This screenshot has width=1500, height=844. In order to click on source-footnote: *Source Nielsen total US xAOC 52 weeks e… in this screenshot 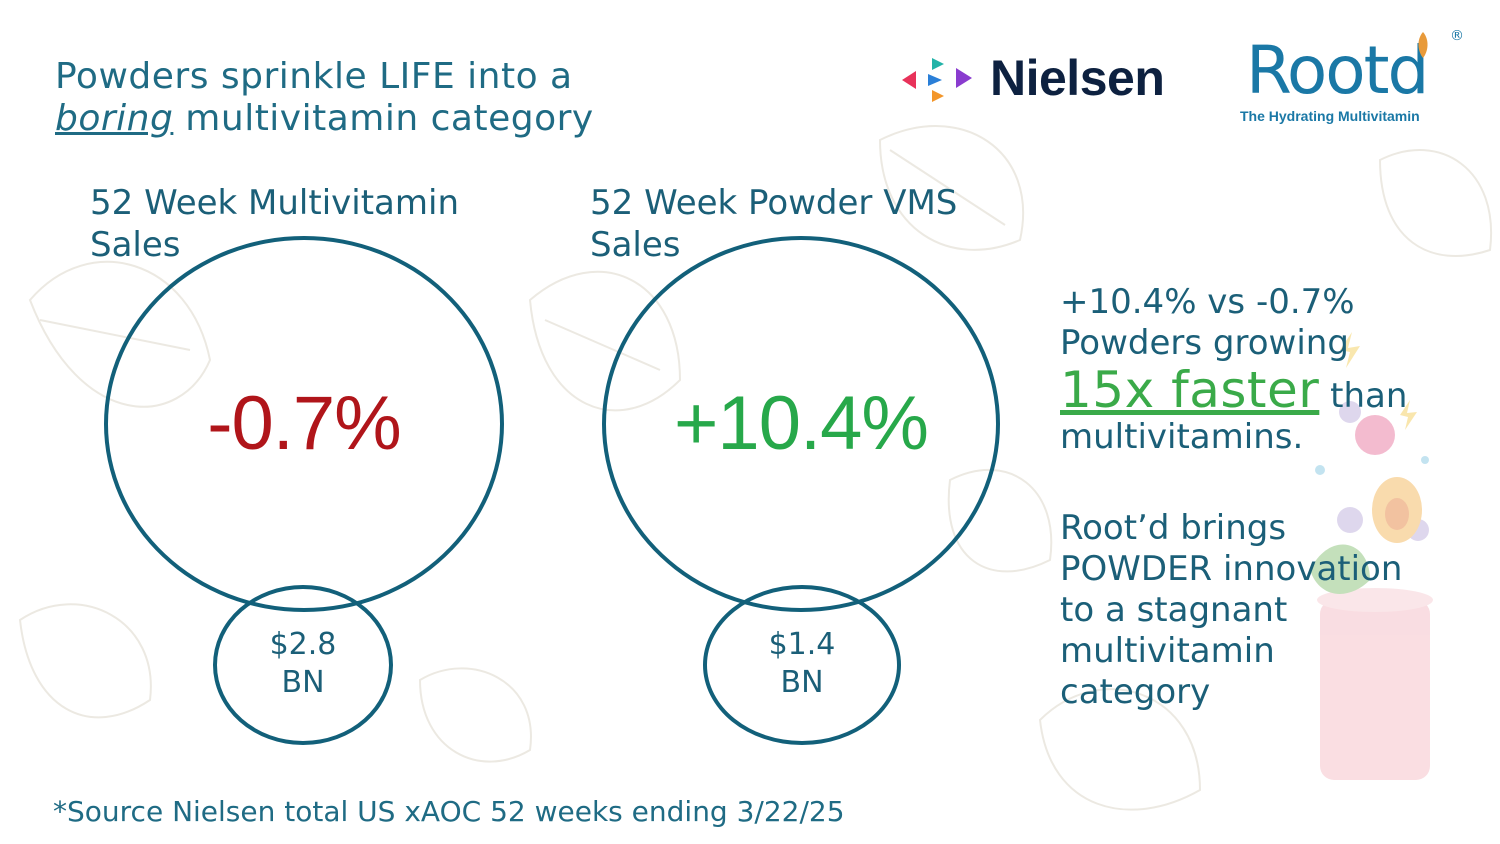, I will do `click(449, 811)`.